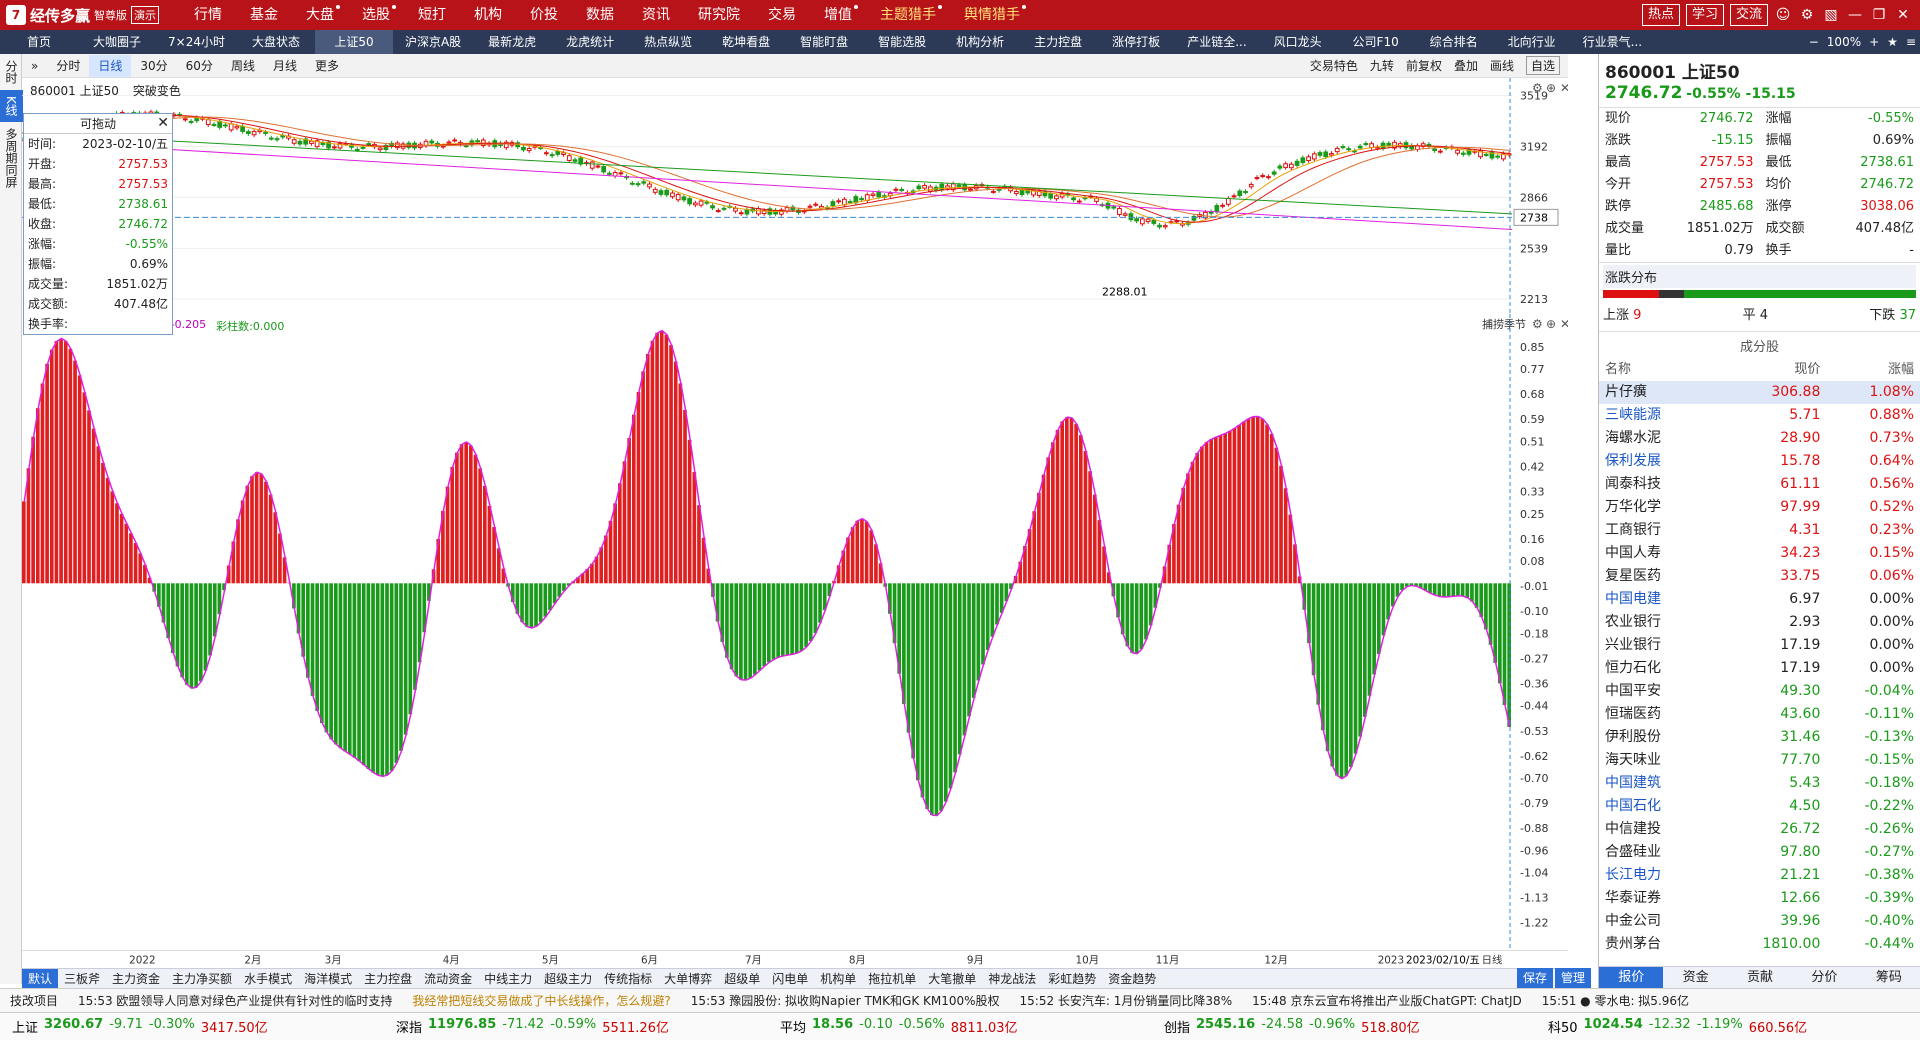 Image resolution: width=1920 pixels, height=1040 pixels. Describe the element at coordinates (980, 42) in the screenshot. I see `tab-12: 机构分析` at that location.